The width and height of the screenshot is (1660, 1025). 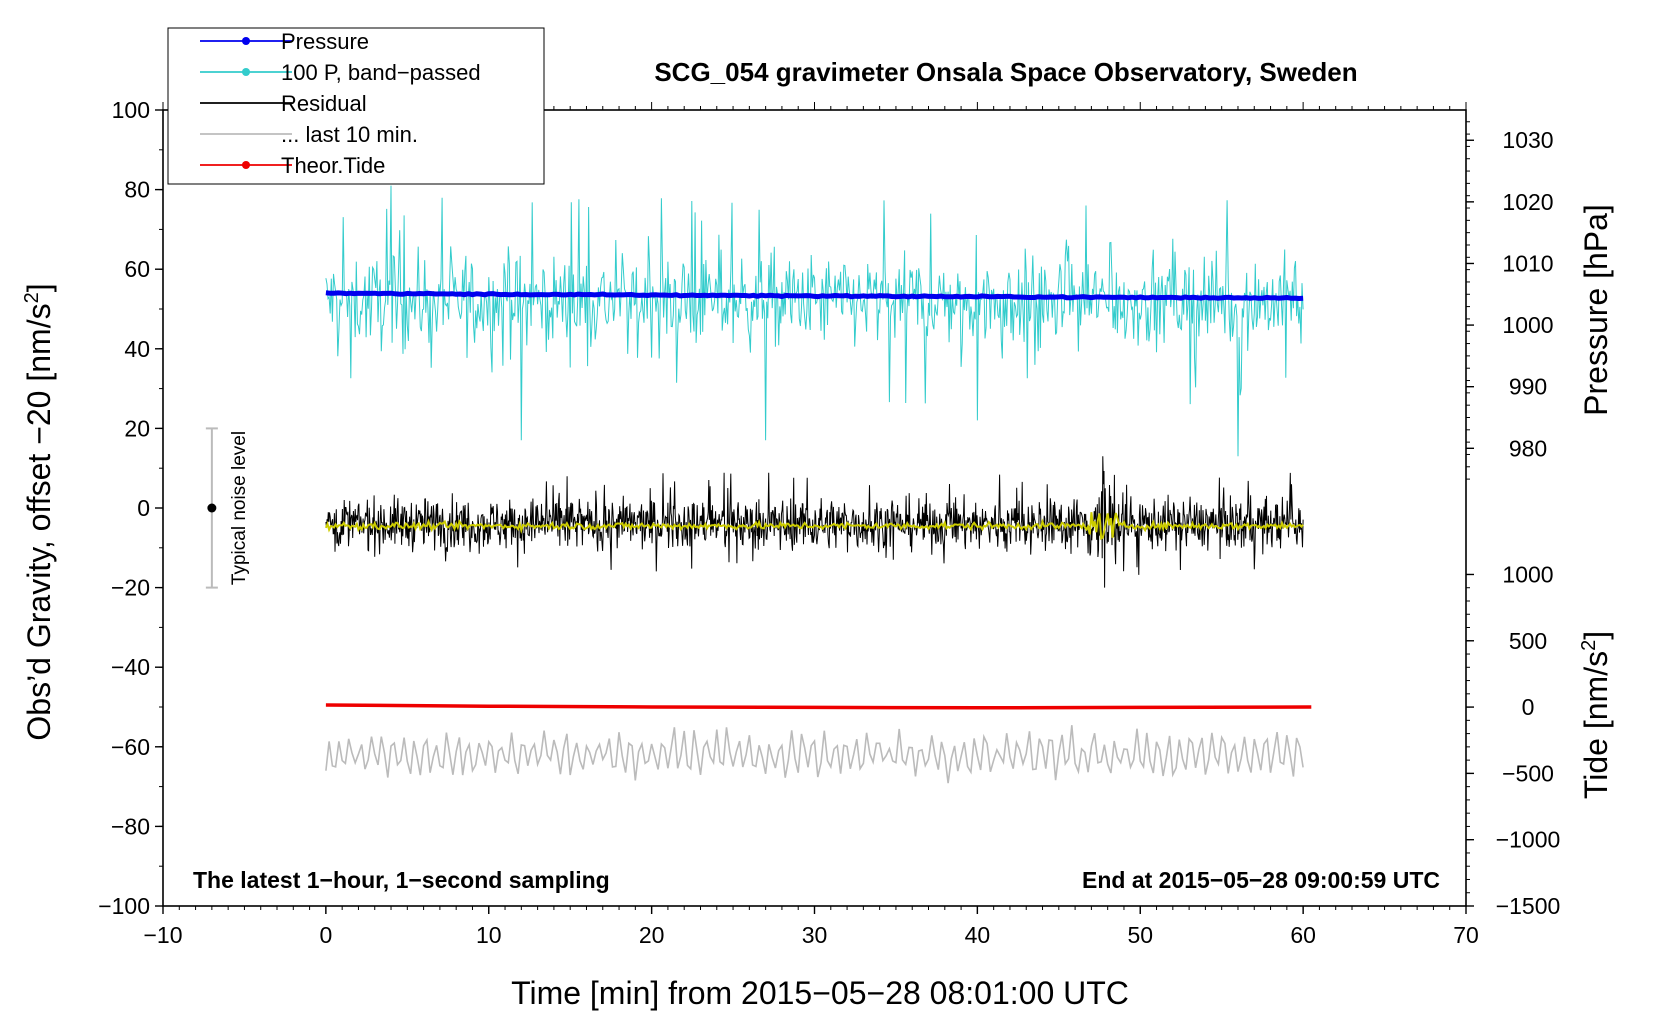 I want to click on y-tick-label: 0, so click(x=143, y=508).